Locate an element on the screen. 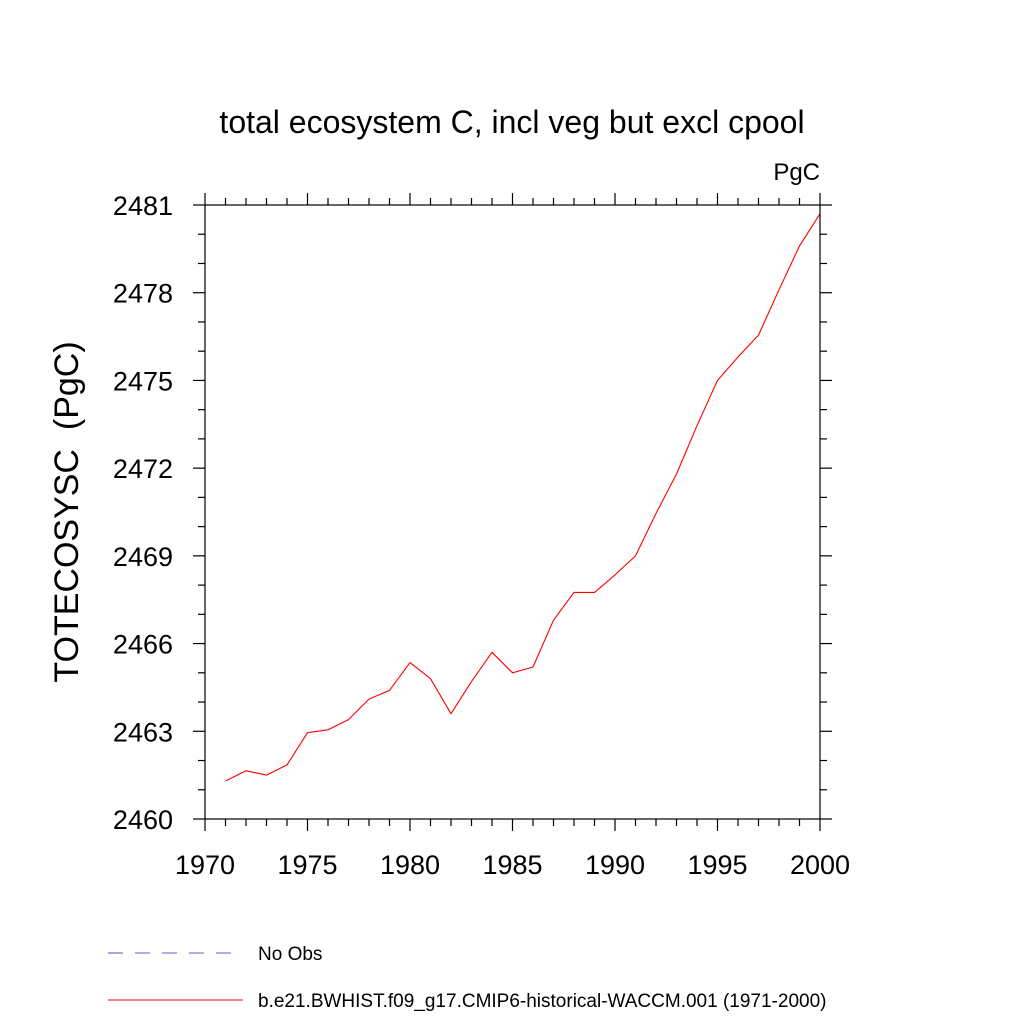 The width and height of the screenshot is (1024, 1024). y-tick-label: 2475 is located at coordinates (143, 381).